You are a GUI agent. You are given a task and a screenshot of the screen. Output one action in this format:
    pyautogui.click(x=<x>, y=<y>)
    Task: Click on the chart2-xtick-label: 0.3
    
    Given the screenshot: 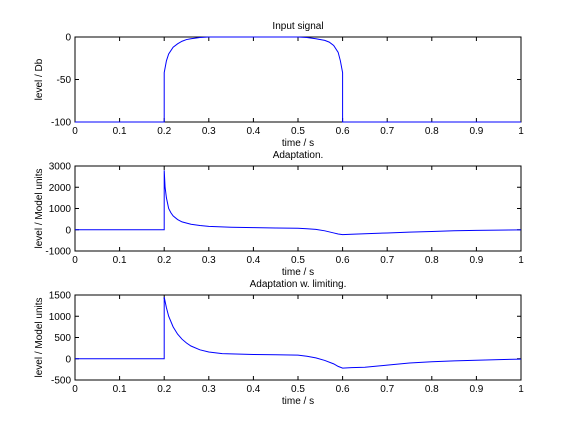 What is the action you would take?
    pyautogui.click(x=209, y=260)
    